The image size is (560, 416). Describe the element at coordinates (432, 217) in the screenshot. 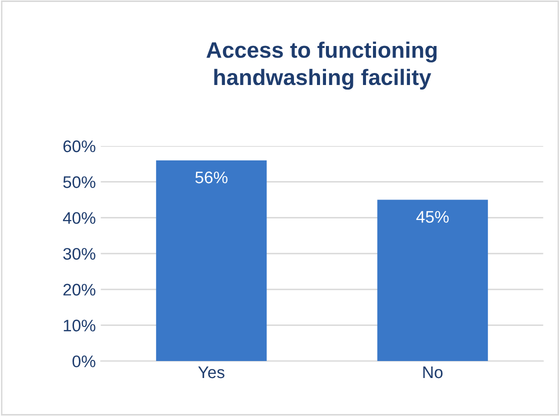

I see `data-label: 45%` at that location.